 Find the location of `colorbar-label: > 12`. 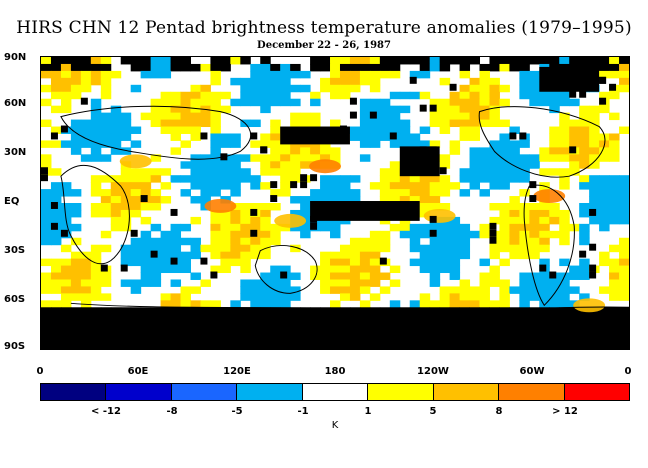

colorbar-label: > 12 is located at coordinates (565, 411).